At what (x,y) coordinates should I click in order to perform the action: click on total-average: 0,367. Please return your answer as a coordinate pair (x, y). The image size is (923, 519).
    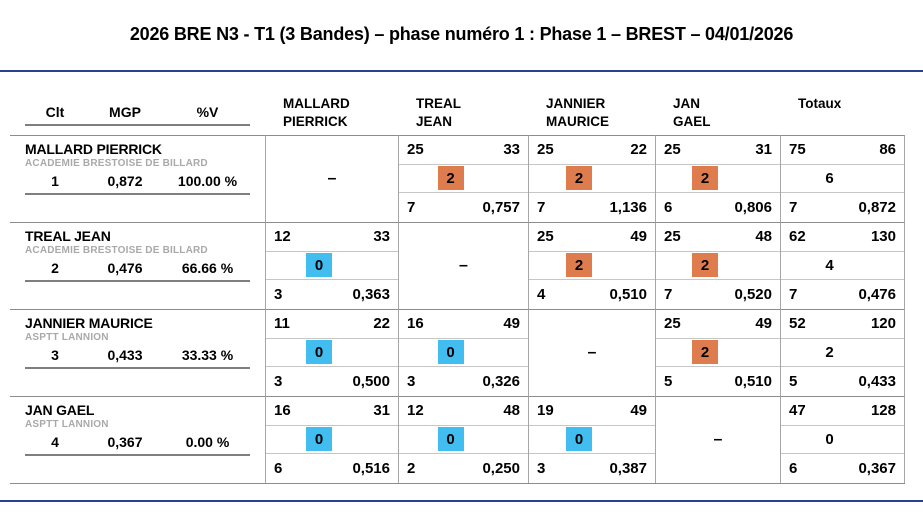
    Looking at the image, I should click on (877, 469).